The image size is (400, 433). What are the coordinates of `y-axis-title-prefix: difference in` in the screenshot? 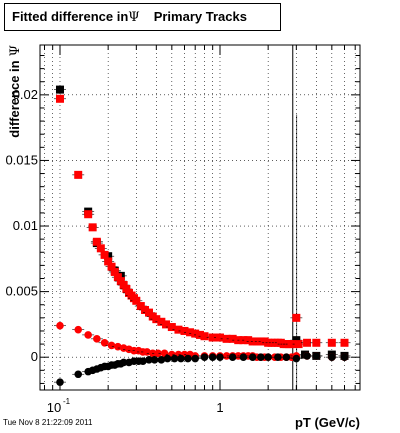 It's located at (14, 98).